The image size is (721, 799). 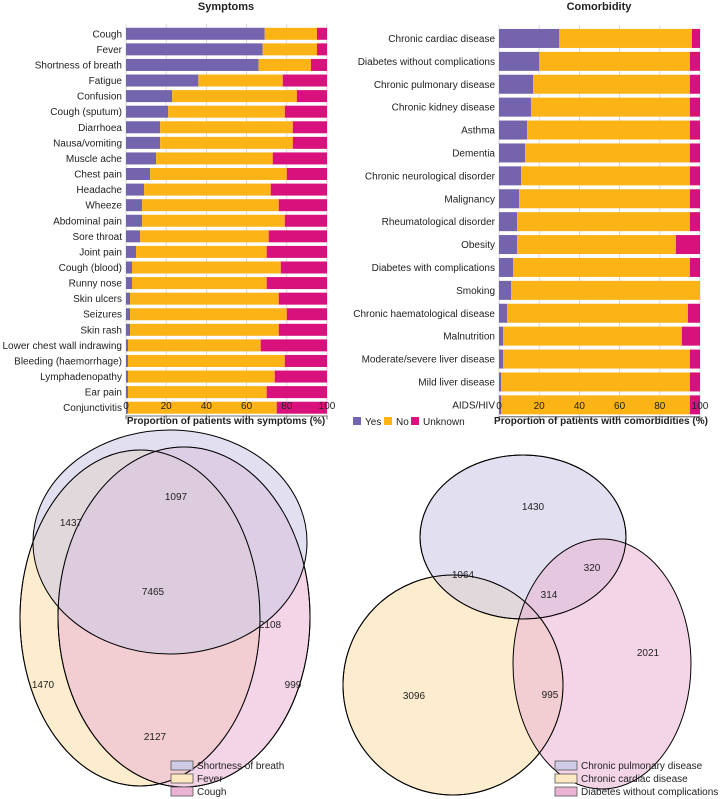 I want to click on comorbidity-category-label: Obesity, so click(x=478, y=245).